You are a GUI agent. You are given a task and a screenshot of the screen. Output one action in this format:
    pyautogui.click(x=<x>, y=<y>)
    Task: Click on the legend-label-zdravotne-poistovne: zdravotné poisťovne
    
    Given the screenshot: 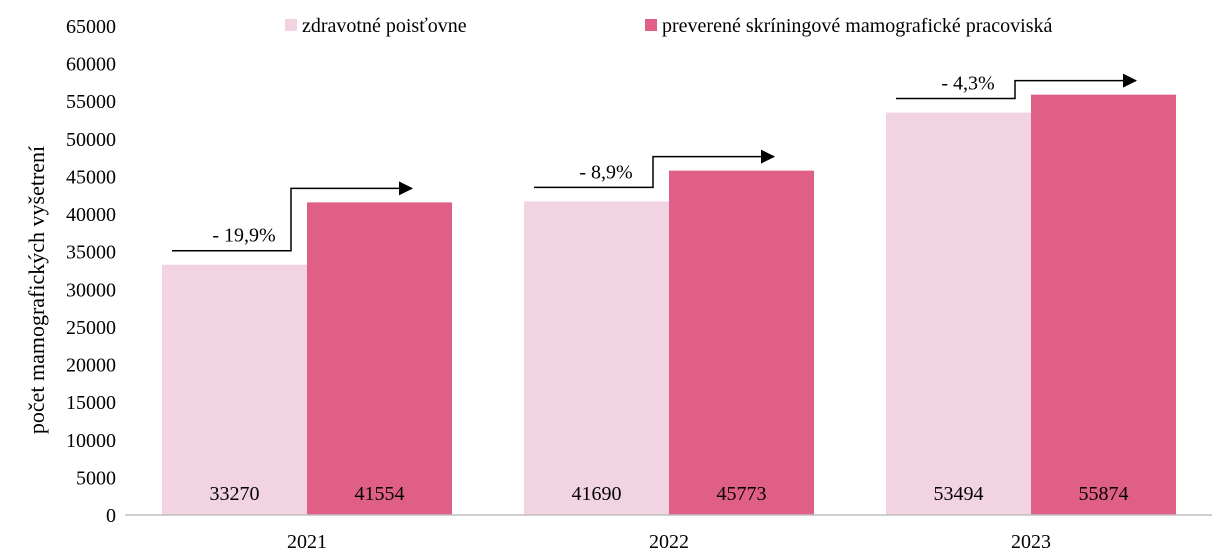 What is the action you would take?
    pyautogui.click(x=384, y=26)
    